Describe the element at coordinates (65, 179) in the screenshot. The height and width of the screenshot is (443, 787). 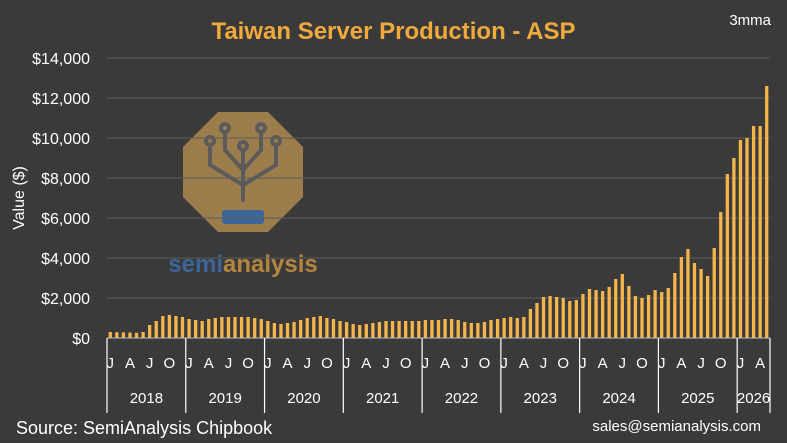
I see `y-tick-label: $8,000` at that location.